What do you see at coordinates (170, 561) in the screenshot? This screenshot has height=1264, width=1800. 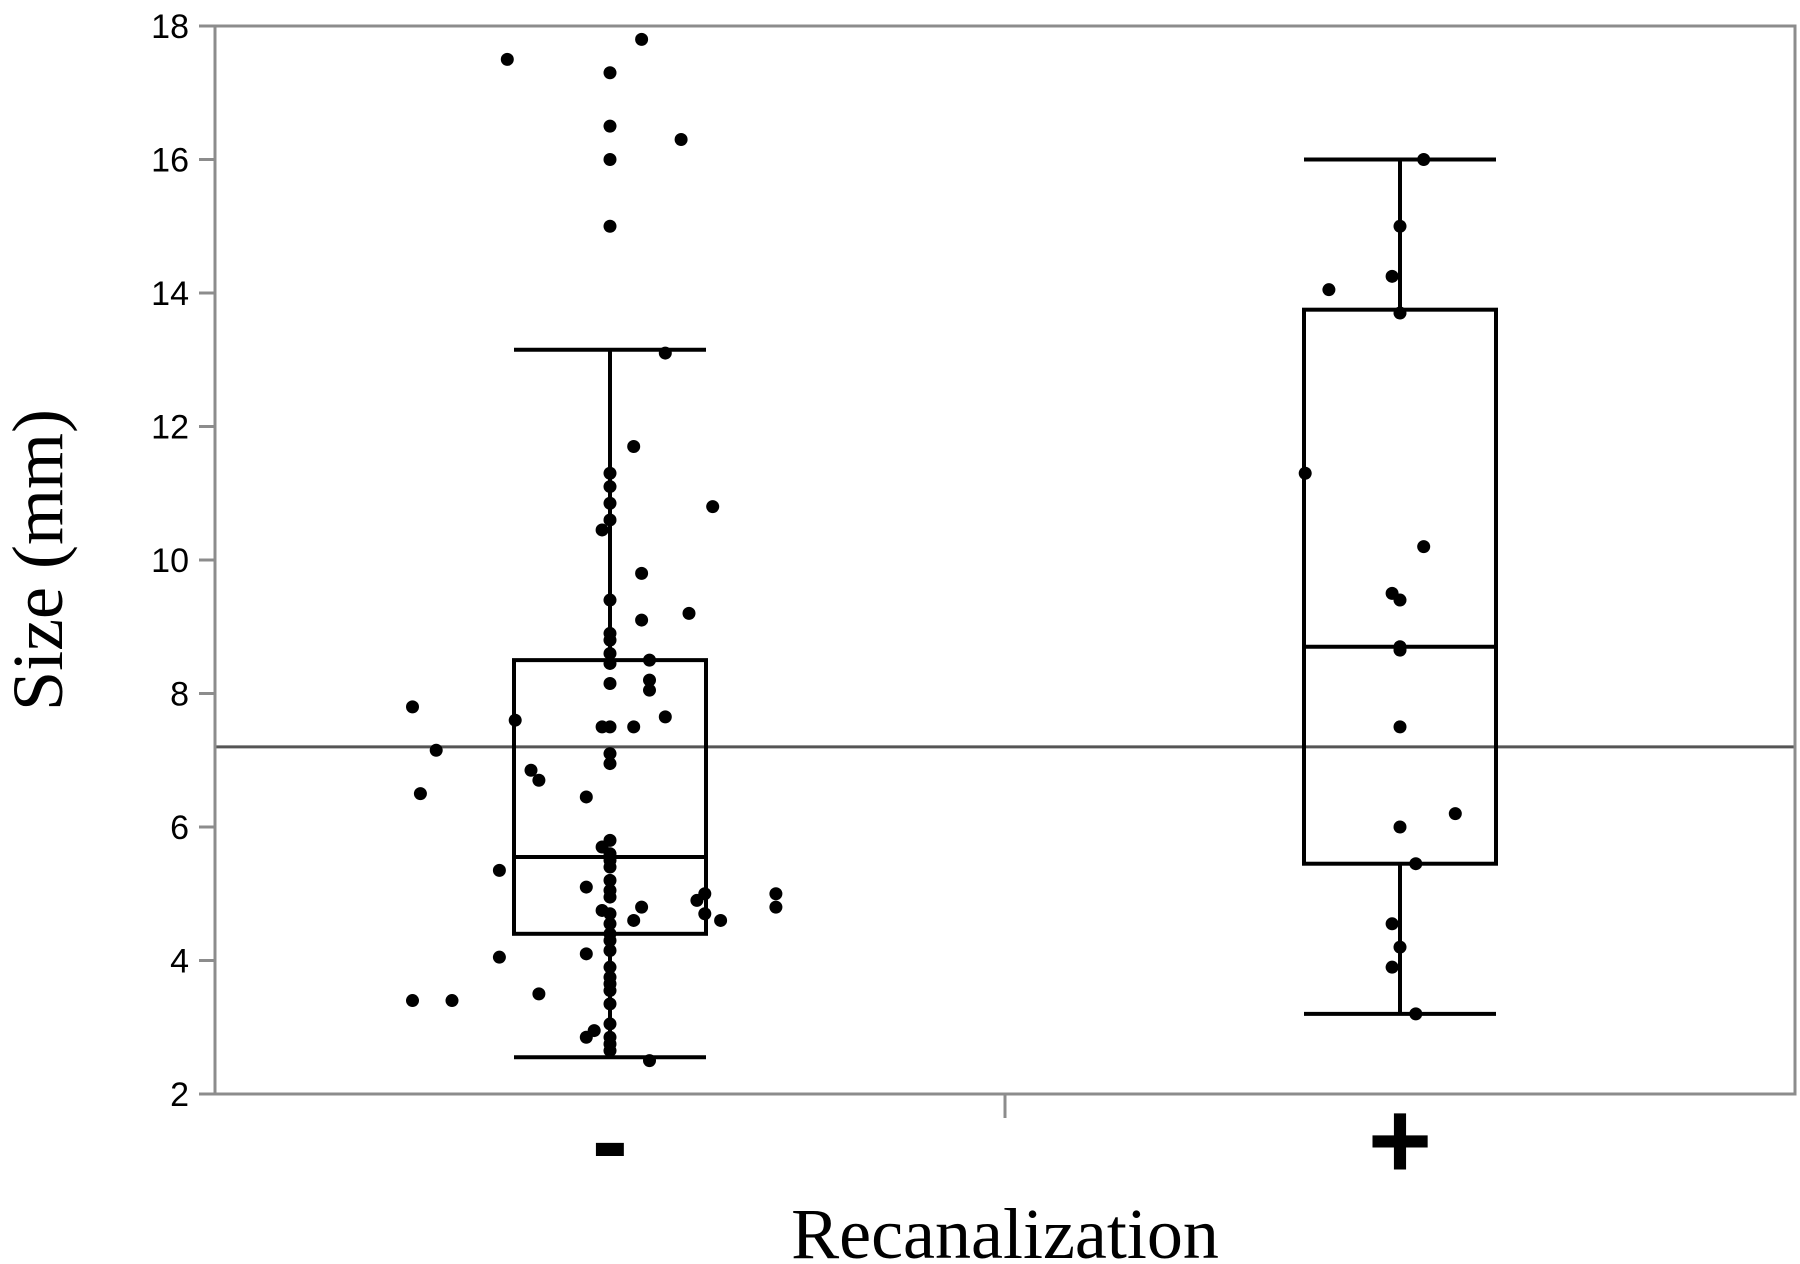 I see `y-tick-label: 10` at bounding box center [170, 561].